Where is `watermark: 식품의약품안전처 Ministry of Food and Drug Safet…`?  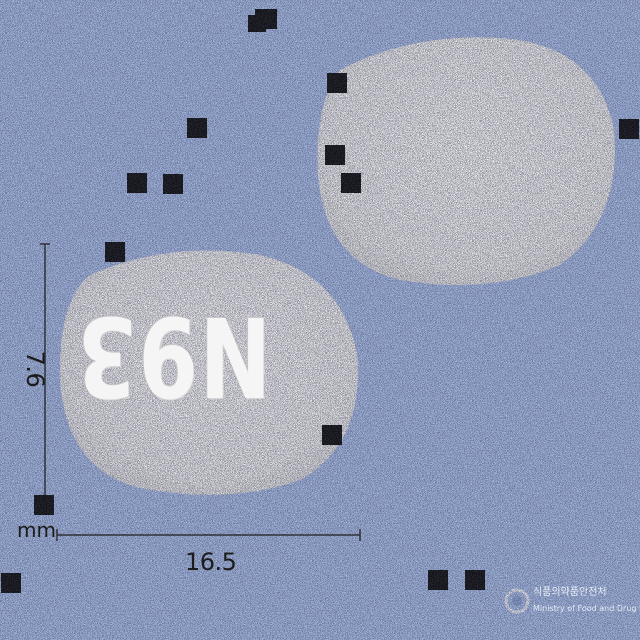 watermark: 식품의약품안전처 Ministry of Food and Drug Safet… is located at coordinates (572, 602).